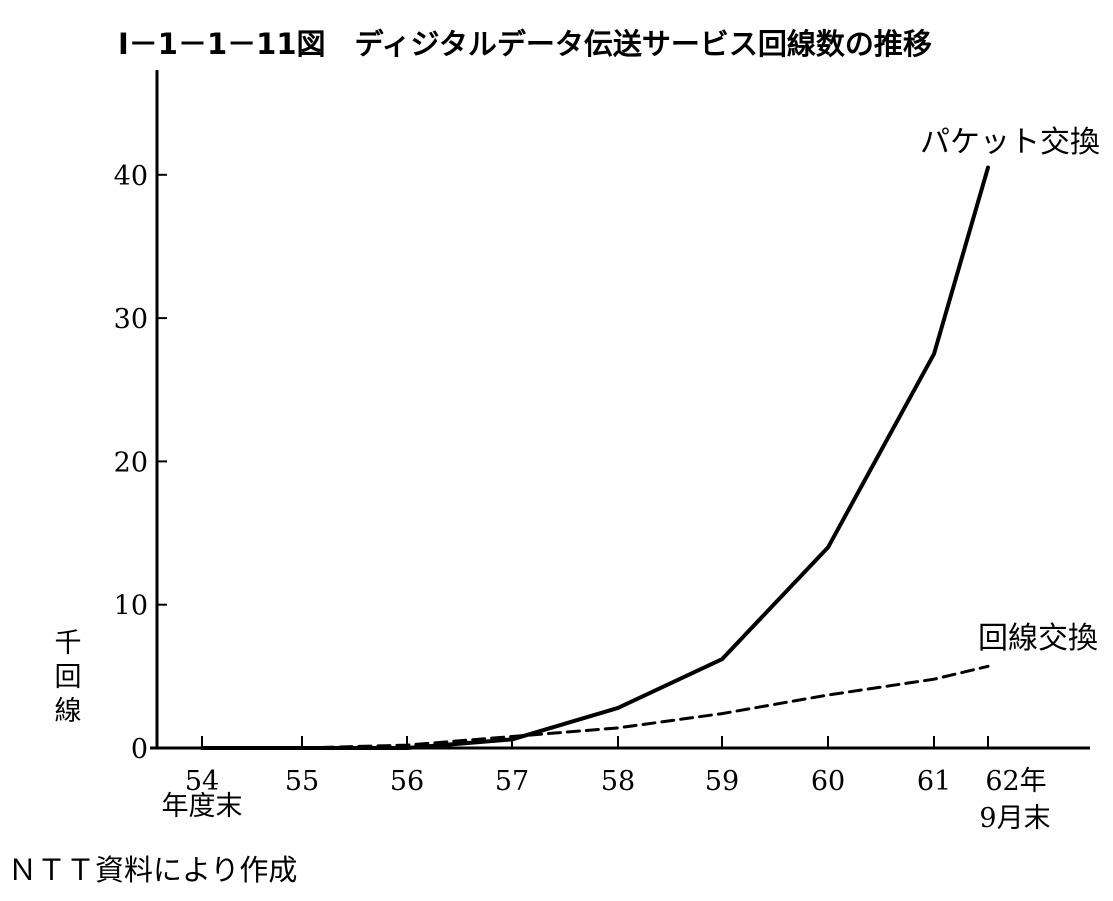 The width and height of the screenshot is (1113, 901). What do you see at coordinates (407, 781) in the screenshot?
I see `x-tick-label: 56` at bounding box center [407, 781].